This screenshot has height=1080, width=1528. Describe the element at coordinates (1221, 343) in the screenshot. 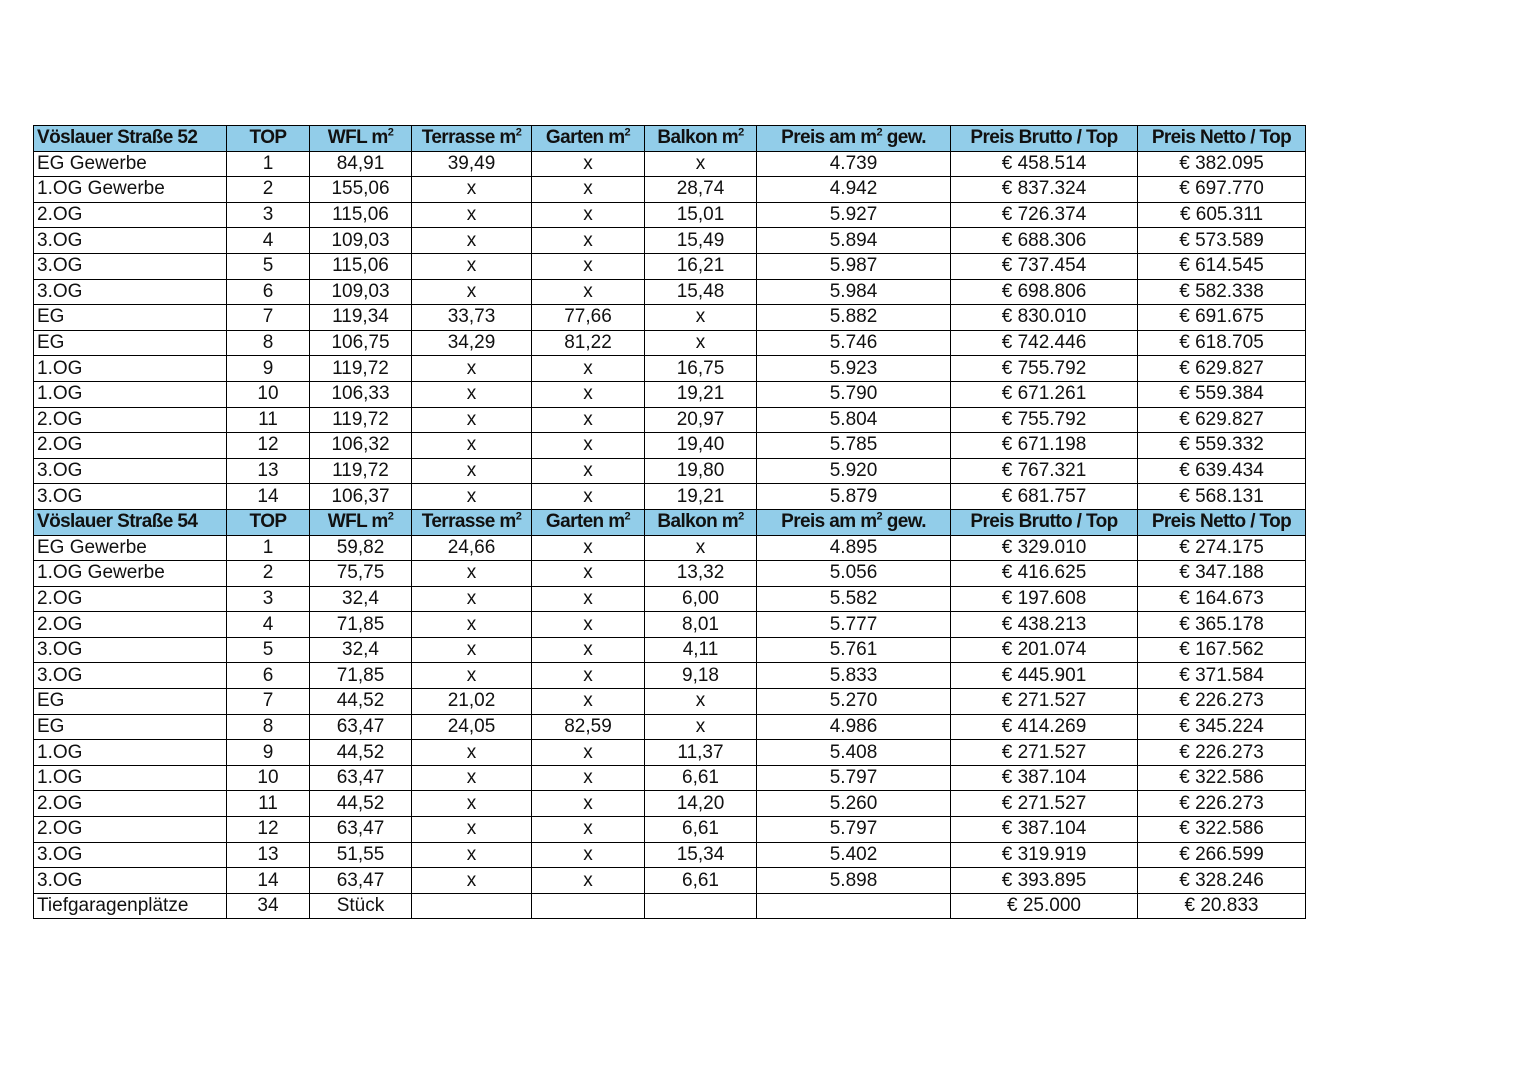

I see `table-cell: € 618.705` at that location.